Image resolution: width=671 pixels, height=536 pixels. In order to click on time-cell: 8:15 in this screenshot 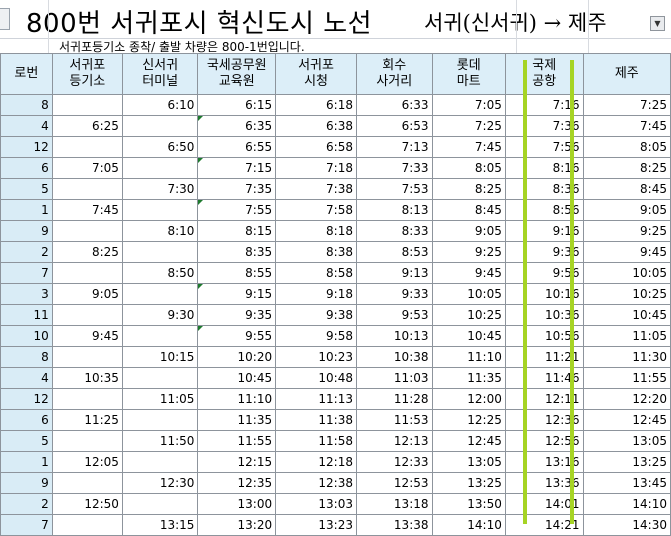, I will do `click(237, 231)`.